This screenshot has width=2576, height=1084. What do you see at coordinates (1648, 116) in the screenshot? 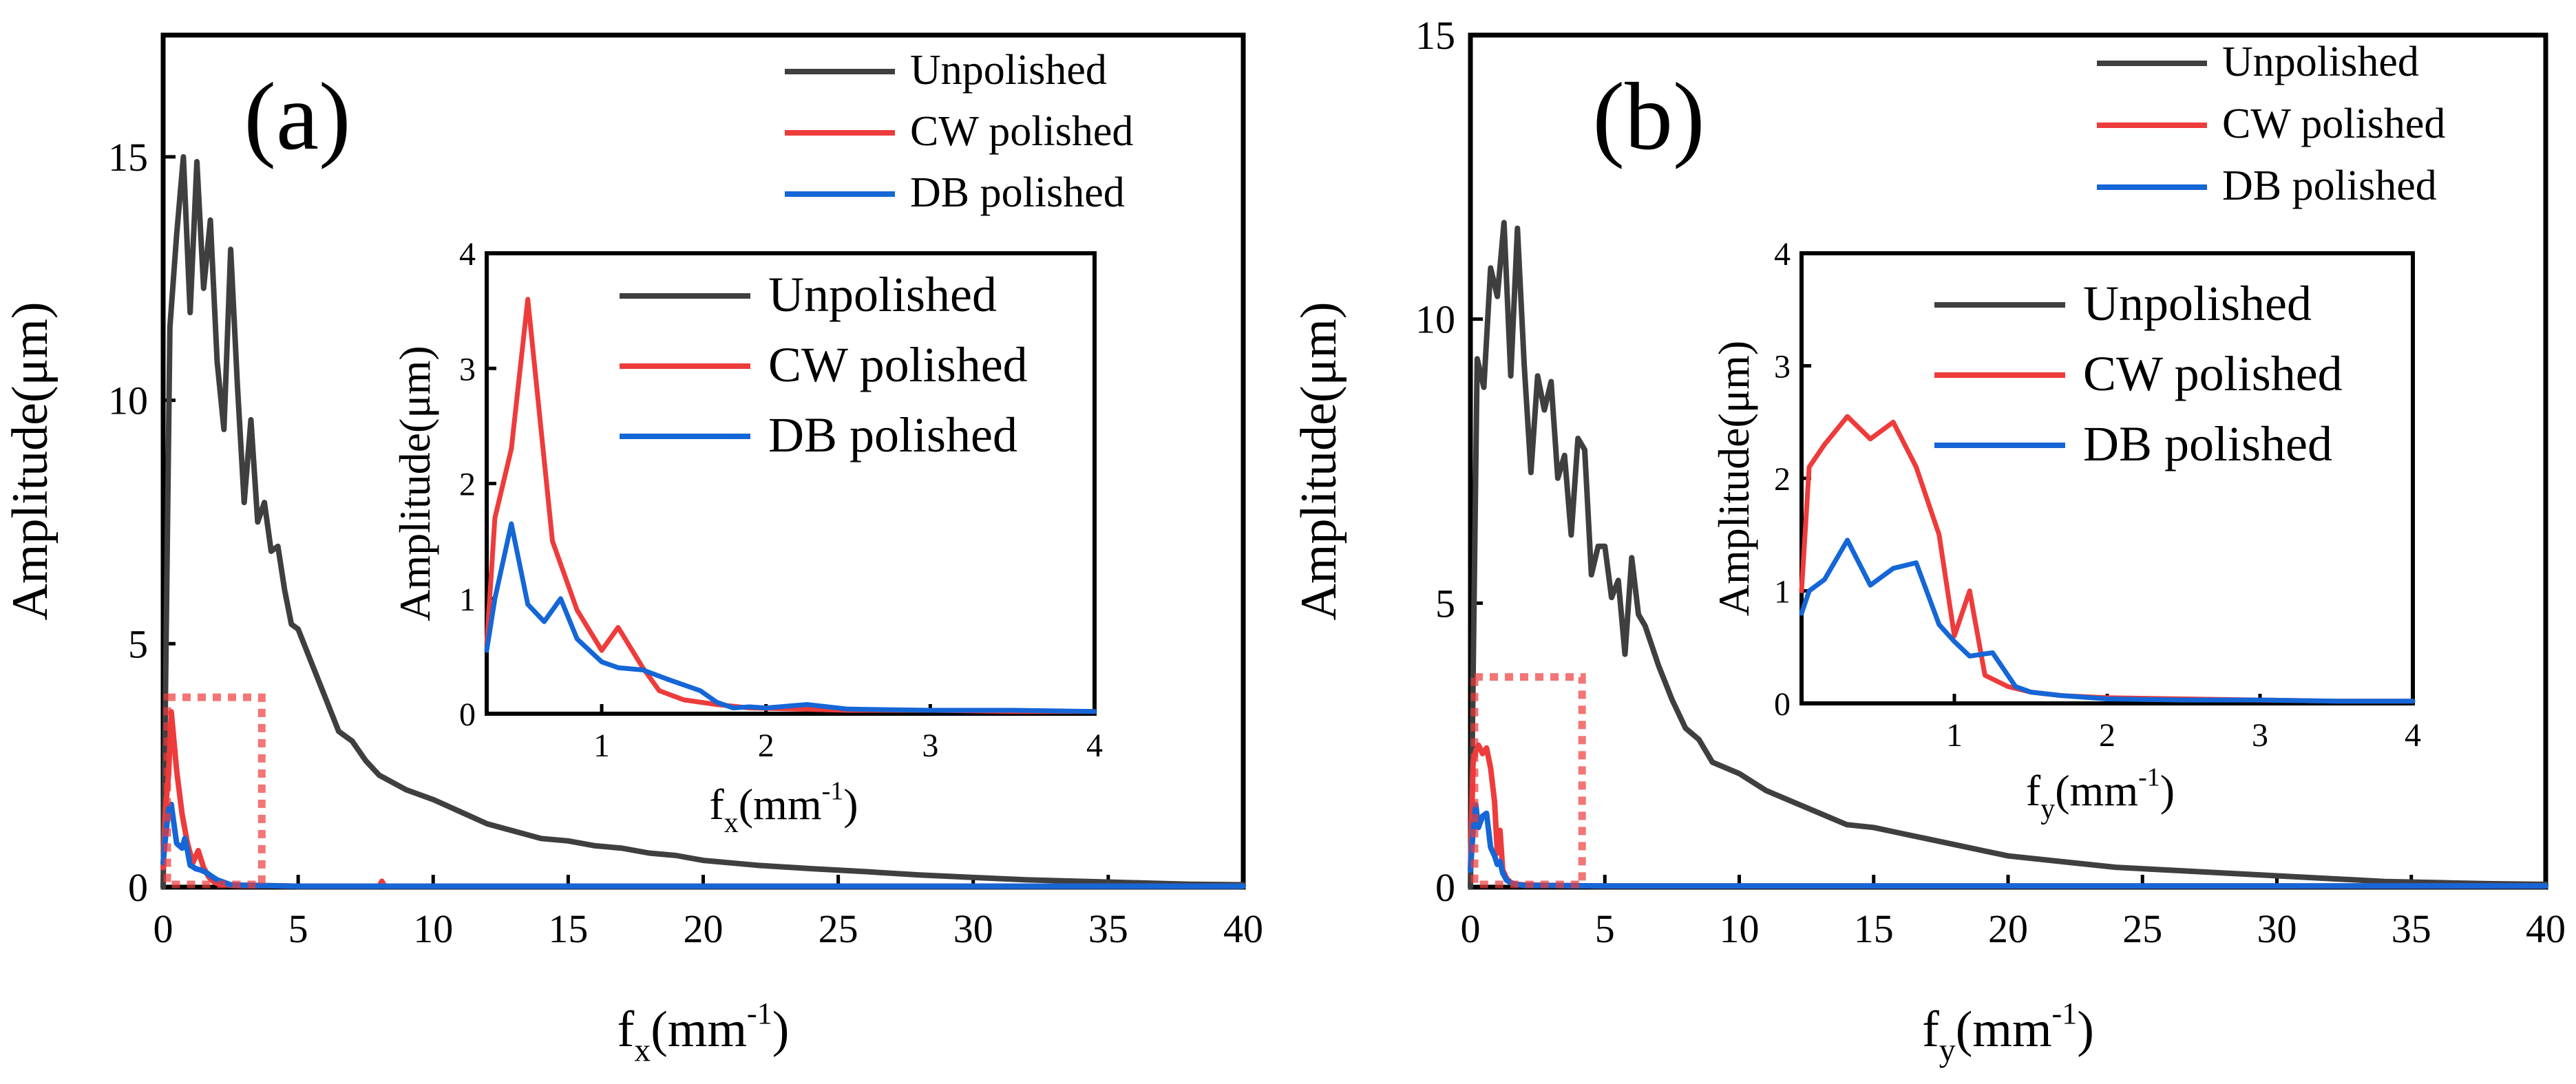
I see `panel-label: (b)` at bounding box center [1648, 116].